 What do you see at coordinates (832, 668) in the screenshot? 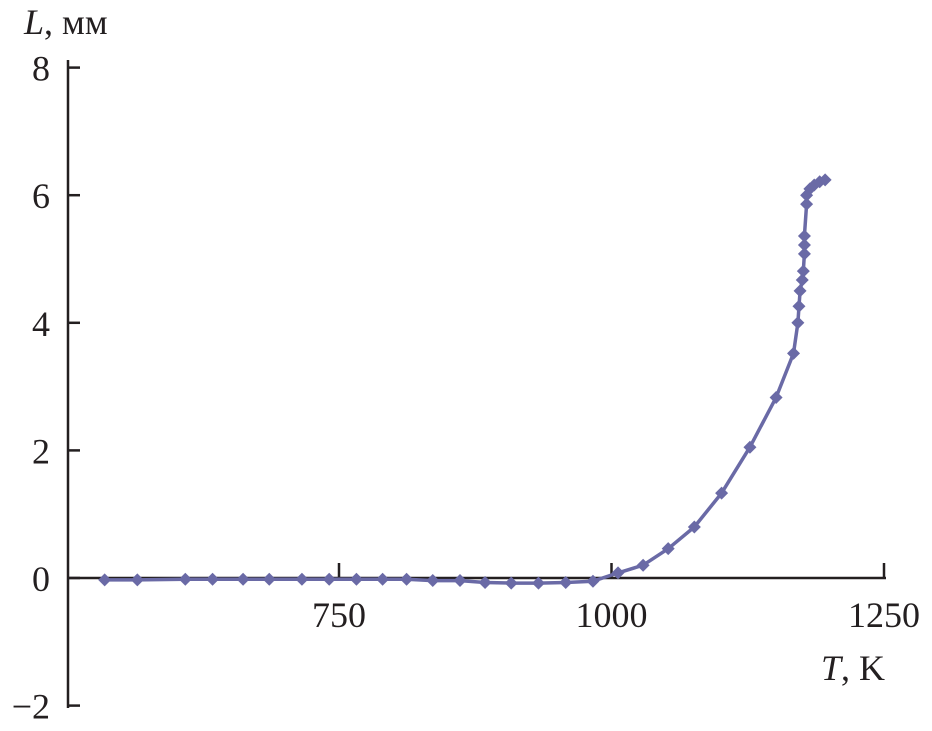
I see `x-axis-label-var: T` at bounding box center [832, 668].